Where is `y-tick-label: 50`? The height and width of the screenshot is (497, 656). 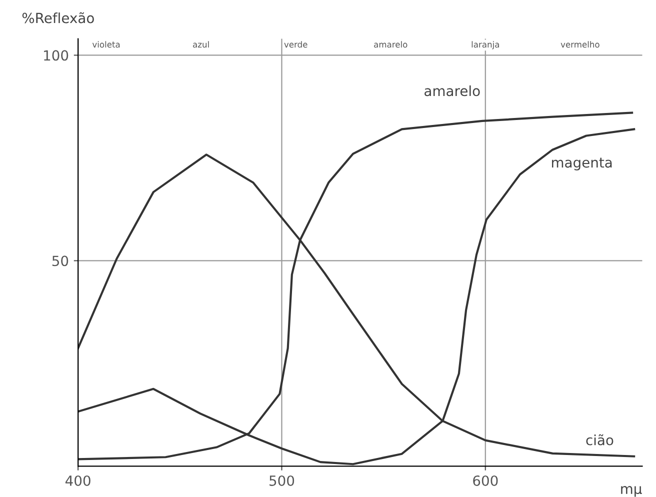 y-tick-label: 50 is located at coordinates (60, 261).